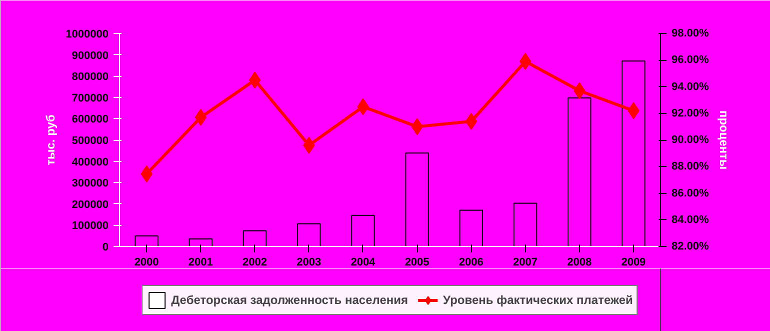 The height and width of the screenshot is (331, 770). I want to click on y-tick-label: 100000, so click(90, 226).